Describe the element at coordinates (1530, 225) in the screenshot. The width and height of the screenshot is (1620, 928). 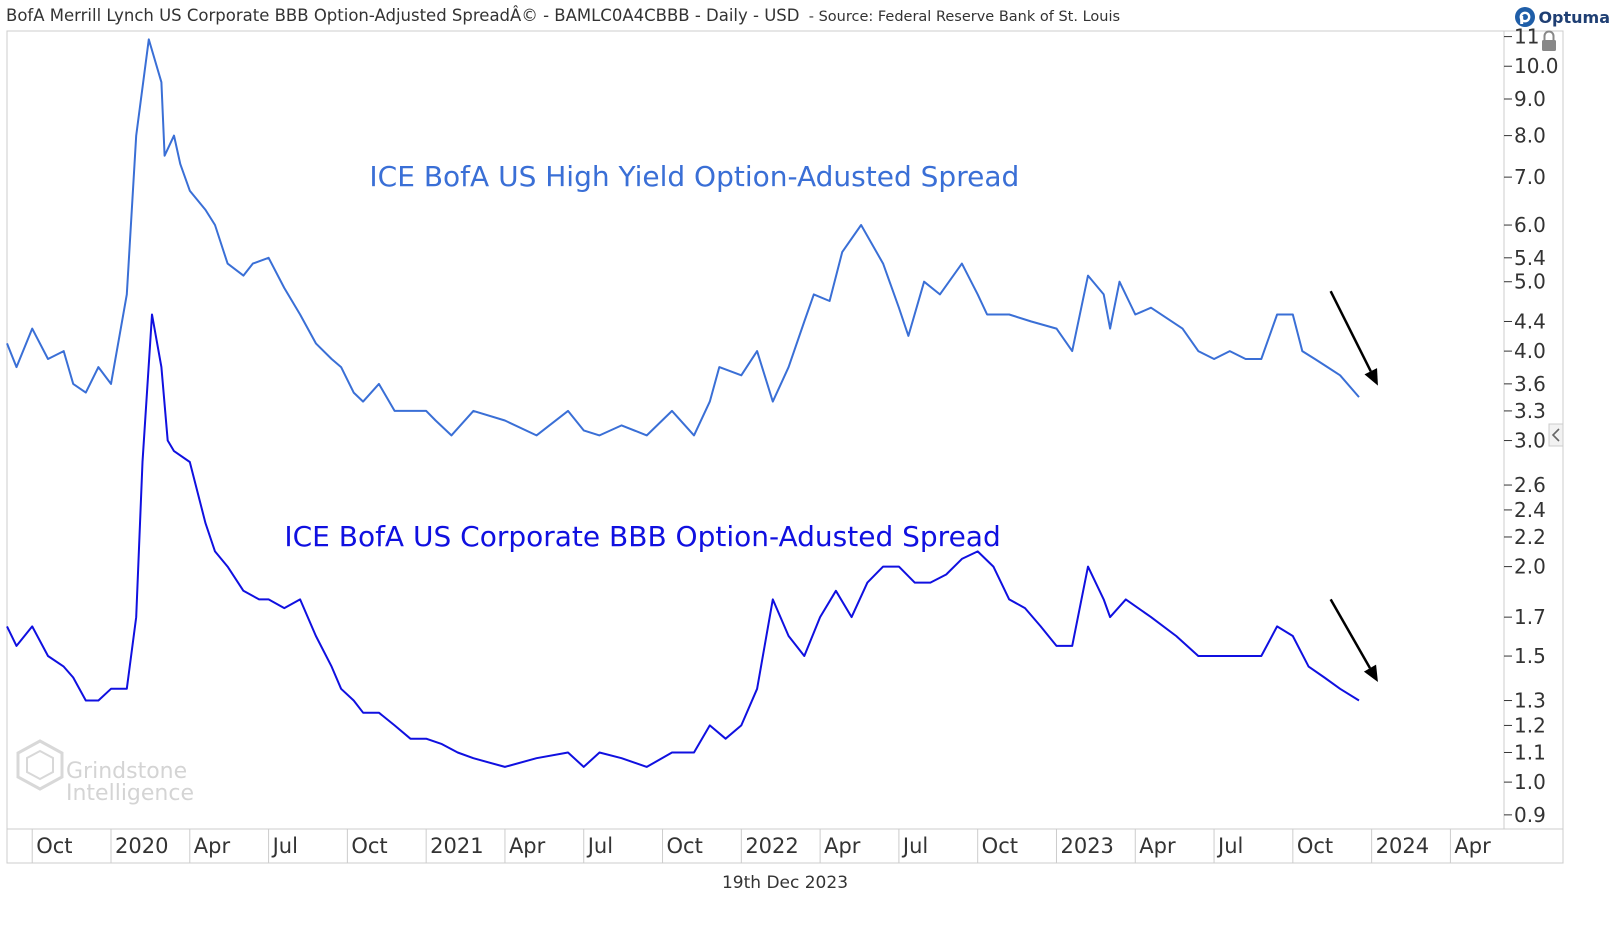
I see `y-tick-label: 6.0` at that location.